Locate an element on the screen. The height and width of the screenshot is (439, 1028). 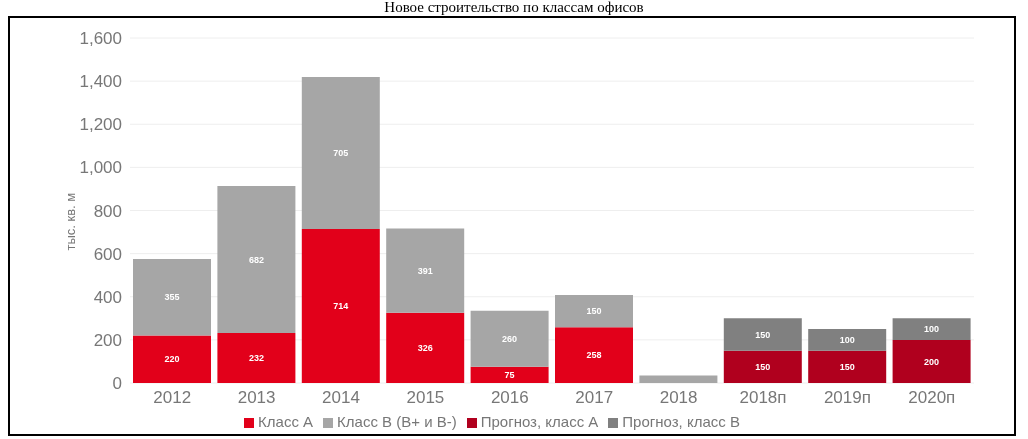
y-axis-title: тыс. кв. м is located at coordinates (70, 221).